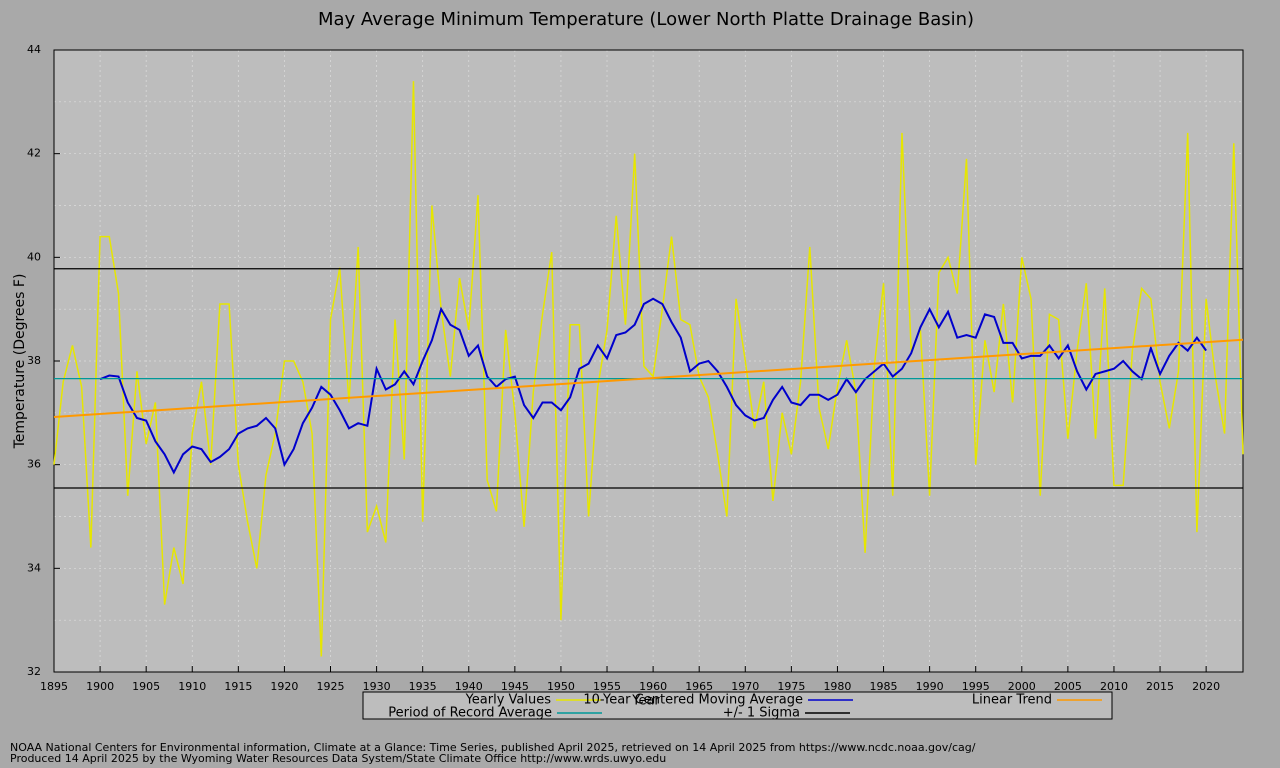  What do you see at coordinates (34, 256) in the screenshot?
I see `y-tick-label: 40` at bounding box center [34, 256].